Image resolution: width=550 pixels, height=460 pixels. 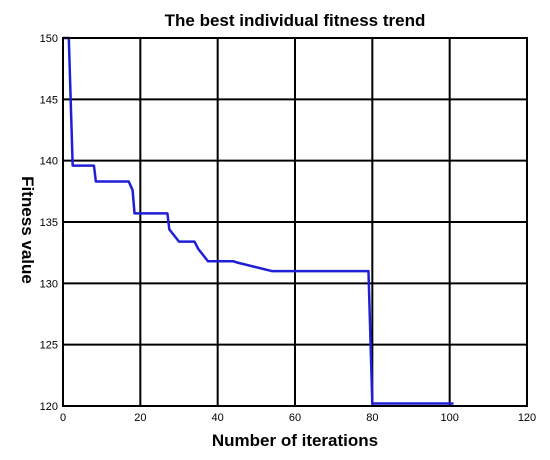 What do you see at coordinates (372, 418) in the screenshot?
I see `x-tick-label: 80` at bounding box center [372, 418].